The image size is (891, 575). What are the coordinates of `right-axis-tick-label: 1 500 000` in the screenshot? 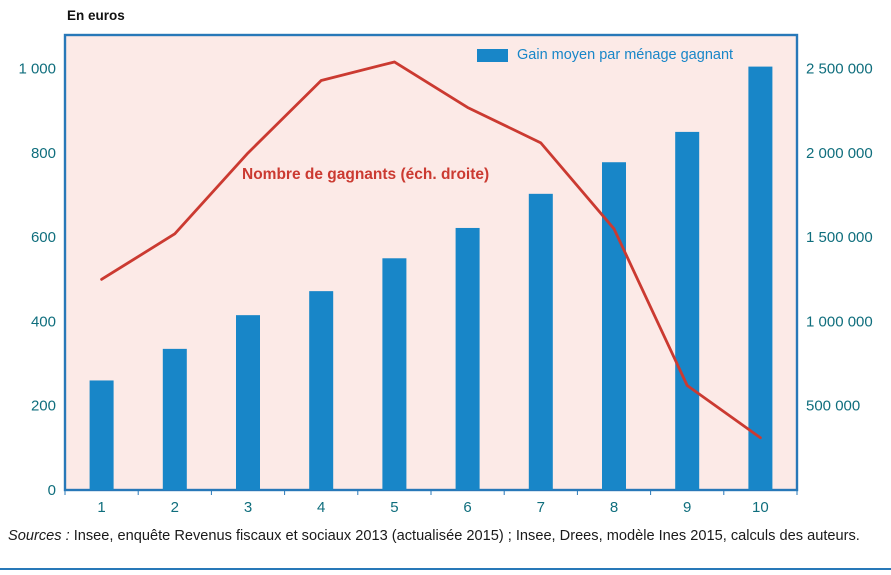 It's located at (839, 237).